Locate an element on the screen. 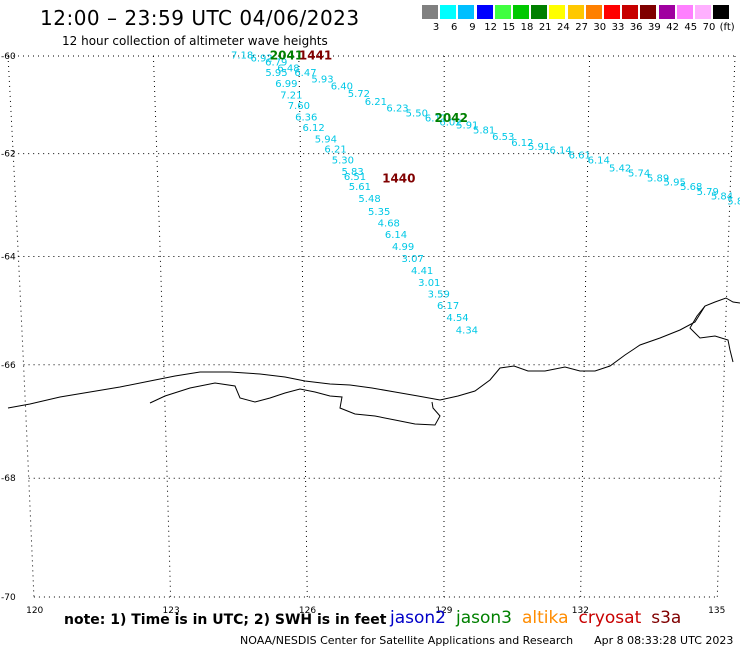  wave-height-label: 7.60 is located at coordinates (299, 106).